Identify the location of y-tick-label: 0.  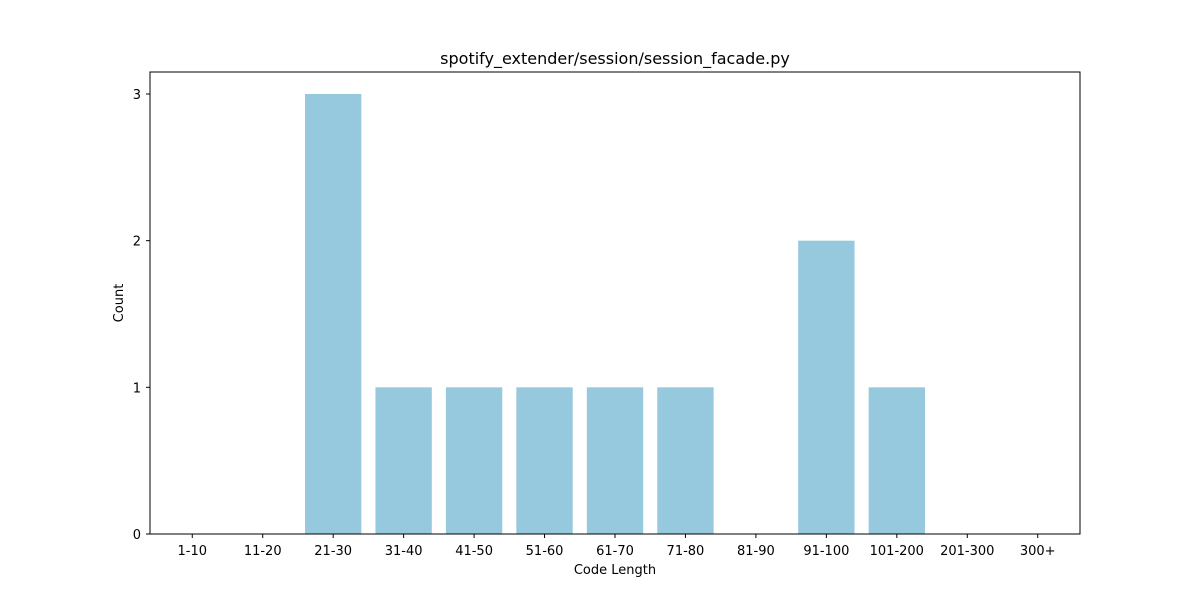
(137, 535).